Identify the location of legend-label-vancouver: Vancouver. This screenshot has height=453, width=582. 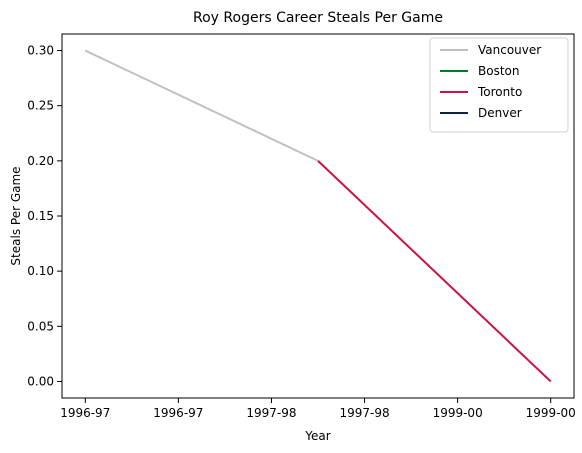
(509, 50).